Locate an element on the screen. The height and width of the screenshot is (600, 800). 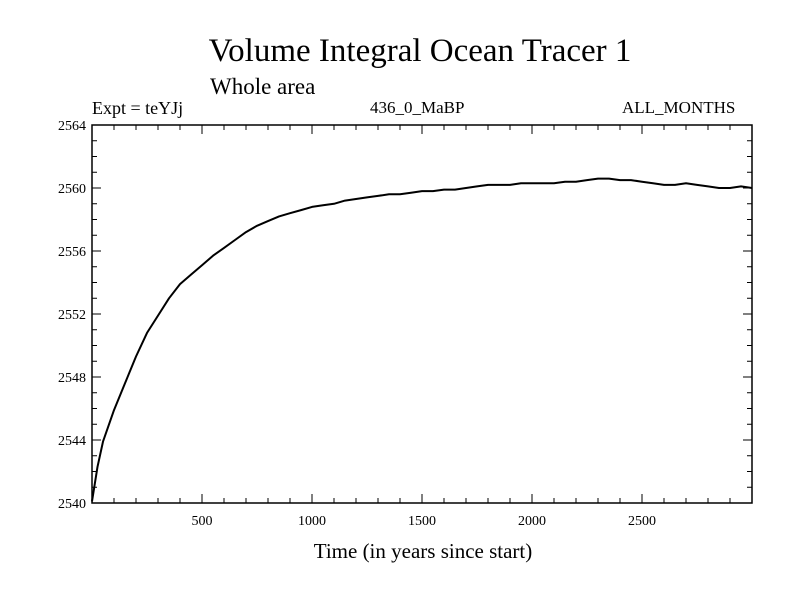
months-label: ALL_MONTHS is located at coordinates (679, 107).